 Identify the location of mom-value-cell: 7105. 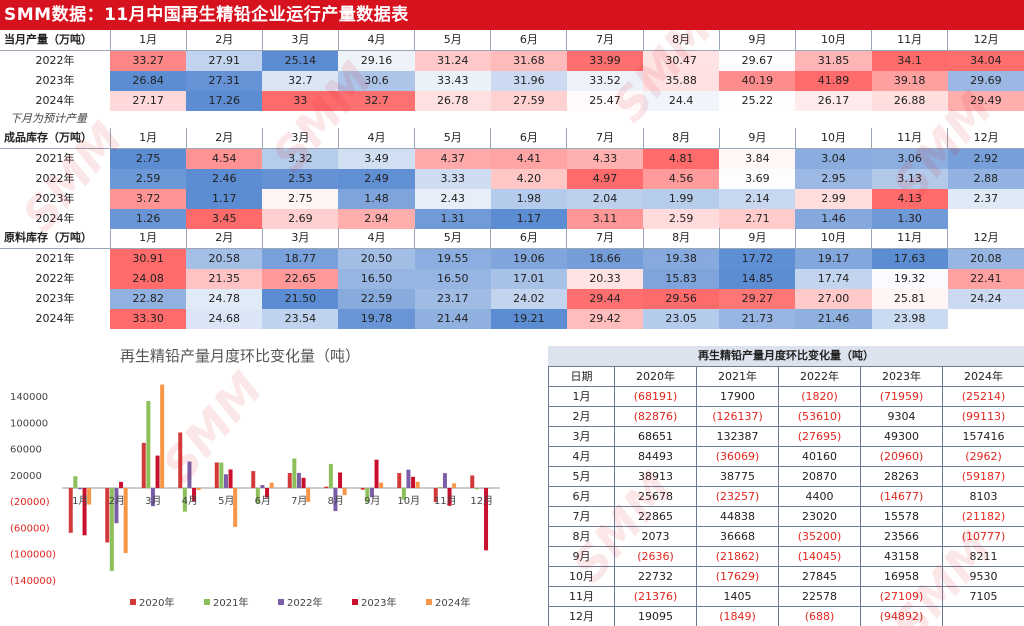
(983, 596).